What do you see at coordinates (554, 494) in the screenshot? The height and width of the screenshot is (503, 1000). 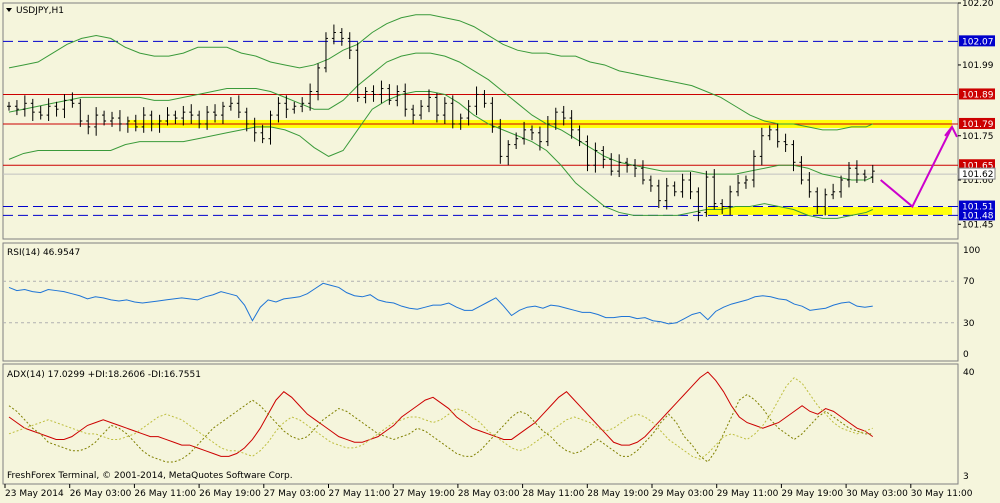 I see `time-axis-label: 28 May 11:00` at bounding box center [554, 494].